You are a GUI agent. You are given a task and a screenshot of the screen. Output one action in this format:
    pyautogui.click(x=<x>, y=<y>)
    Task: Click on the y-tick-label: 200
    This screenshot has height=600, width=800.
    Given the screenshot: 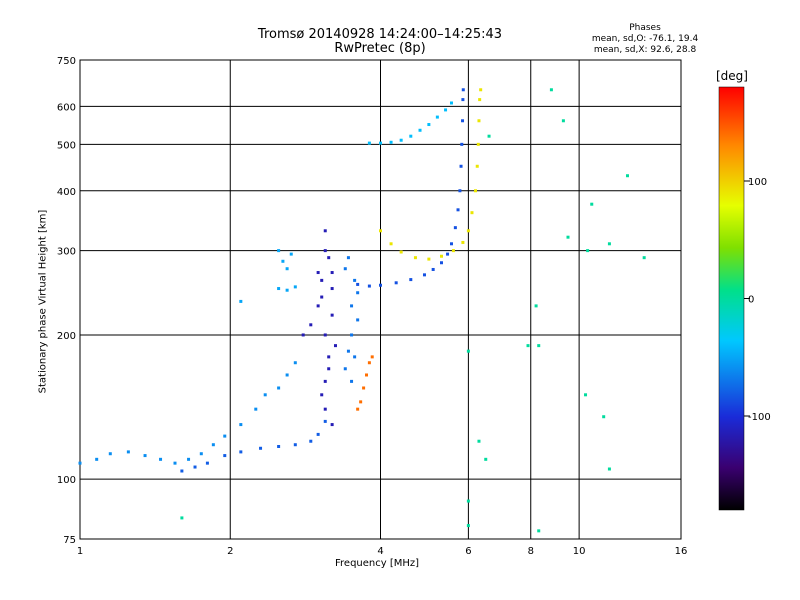 What is the action you would take?
    pyautogui.click(x=66, y=336)
    